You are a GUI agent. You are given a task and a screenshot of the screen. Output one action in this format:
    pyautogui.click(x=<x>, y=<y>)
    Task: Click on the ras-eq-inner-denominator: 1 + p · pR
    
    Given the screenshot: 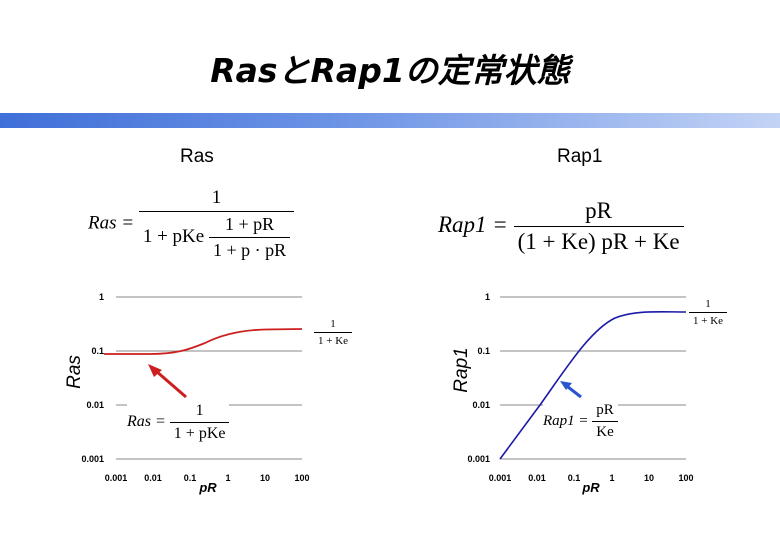 What is the action you would take?
    pyautogui.click(x=249, y=249)
    